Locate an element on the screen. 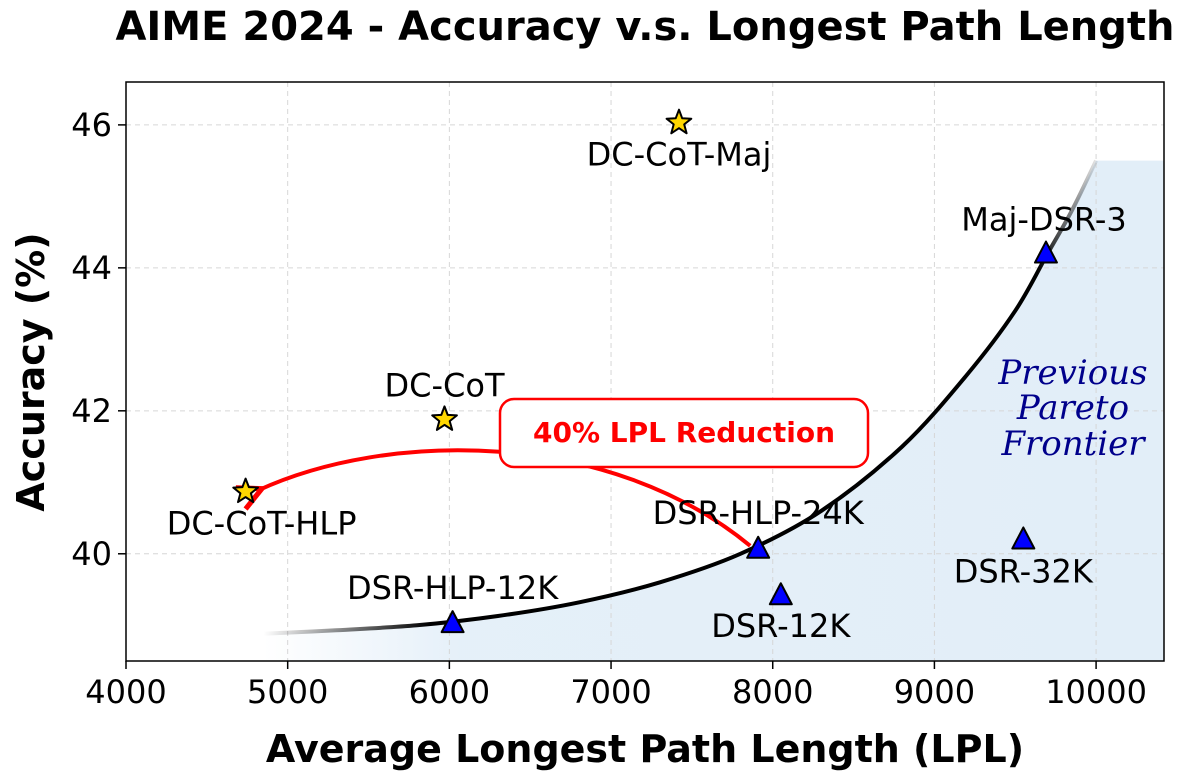  x-tick-label: 5000 is located at coordinates (287, 692).